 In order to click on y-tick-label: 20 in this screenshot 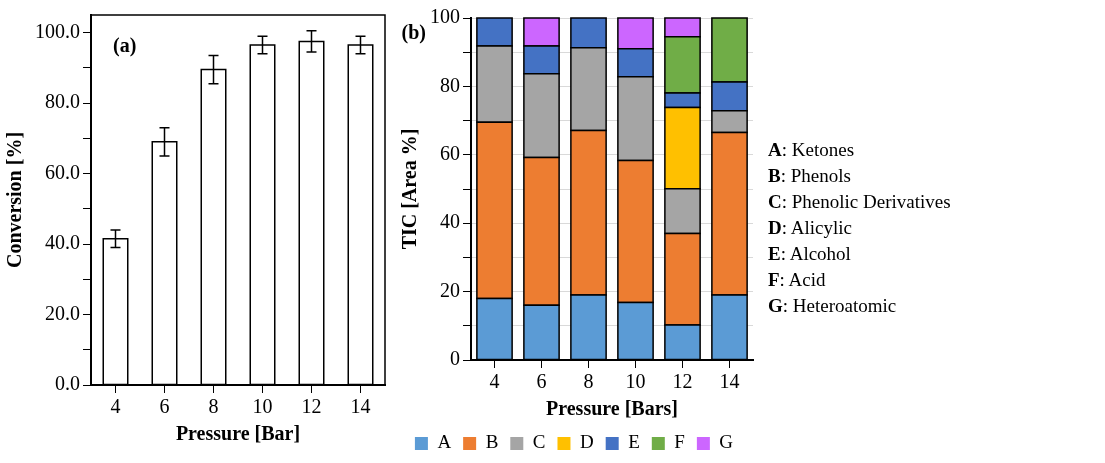, I will do `click(450, 289)`.